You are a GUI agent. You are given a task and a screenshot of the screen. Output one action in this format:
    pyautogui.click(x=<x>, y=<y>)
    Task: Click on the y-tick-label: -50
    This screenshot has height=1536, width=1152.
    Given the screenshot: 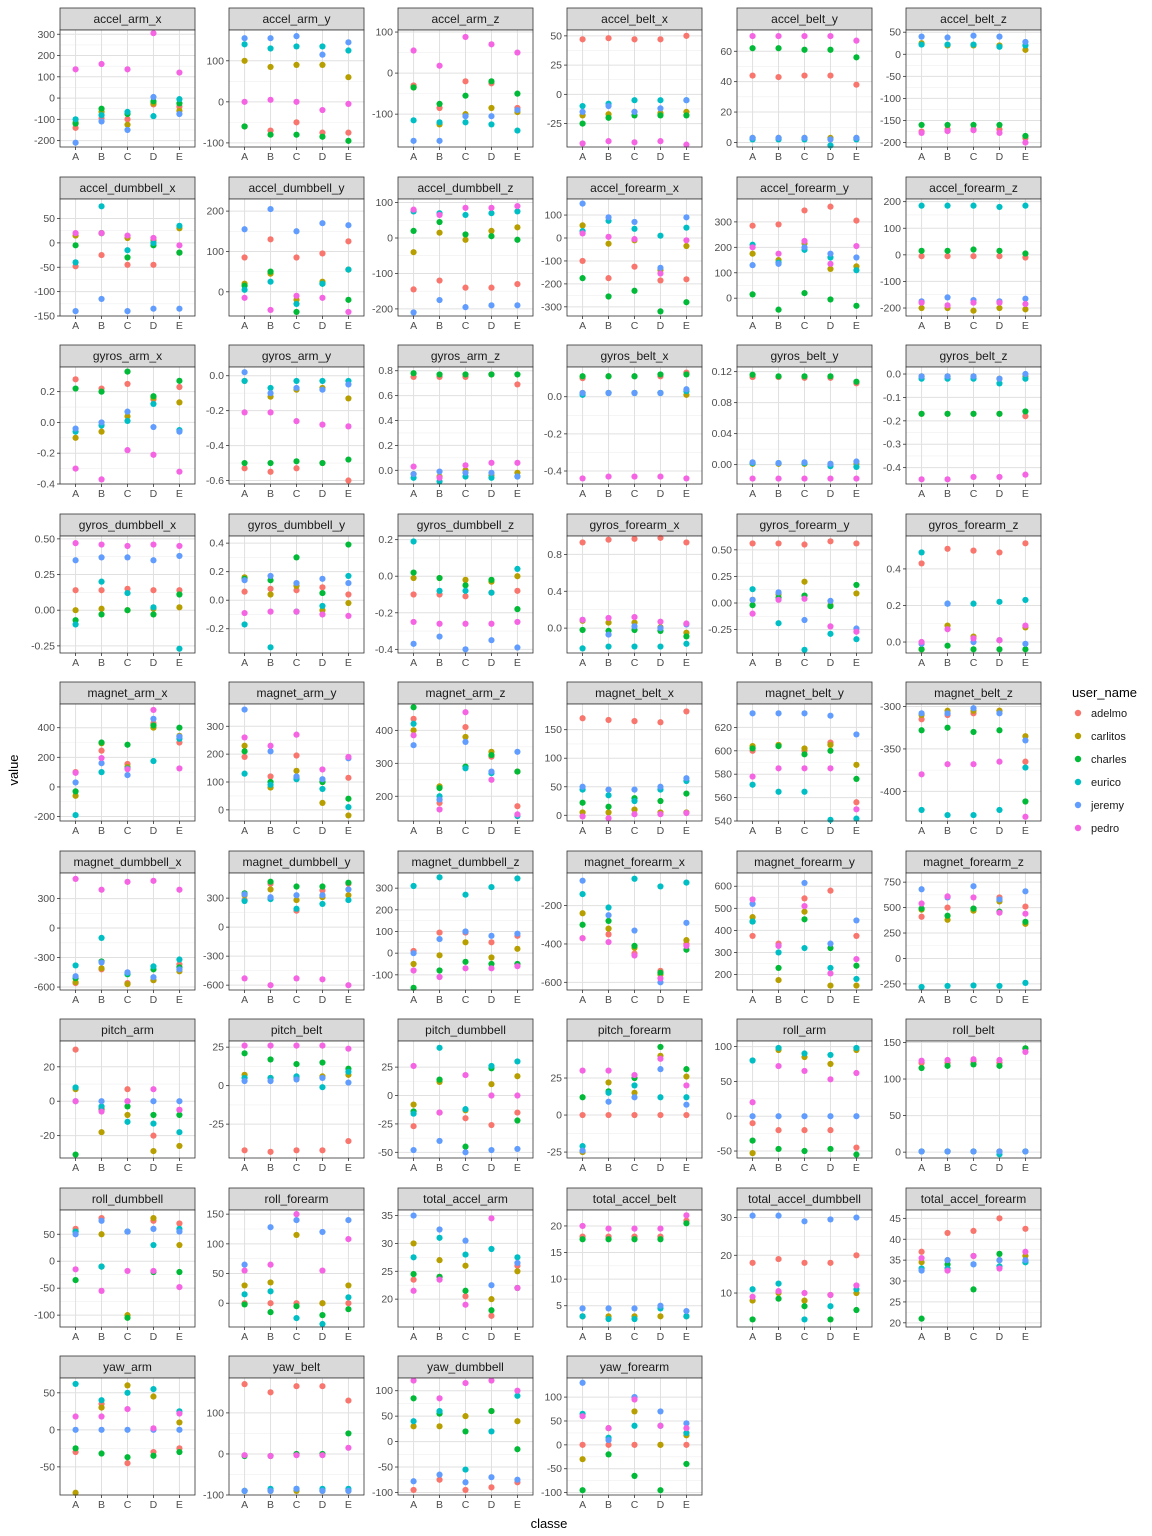 What is the action you would take?
    pyautogui.click(x=385, y=1153)
    